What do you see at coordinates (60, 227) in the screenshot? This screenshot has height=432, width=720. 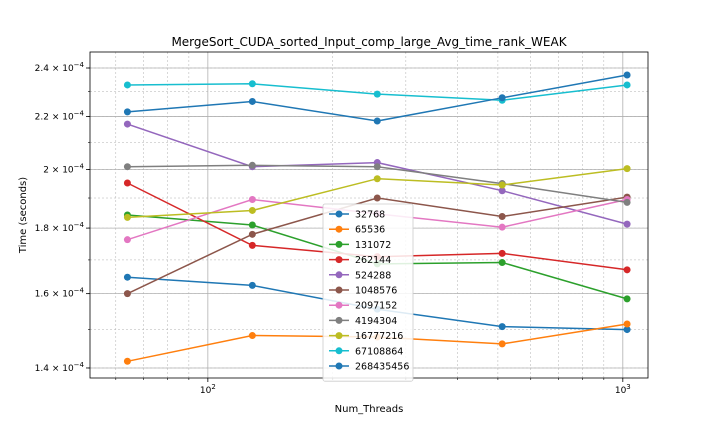 I see `y-tick-label: 1.8 × 10⁻⁴` at bounding box center [60, 227].